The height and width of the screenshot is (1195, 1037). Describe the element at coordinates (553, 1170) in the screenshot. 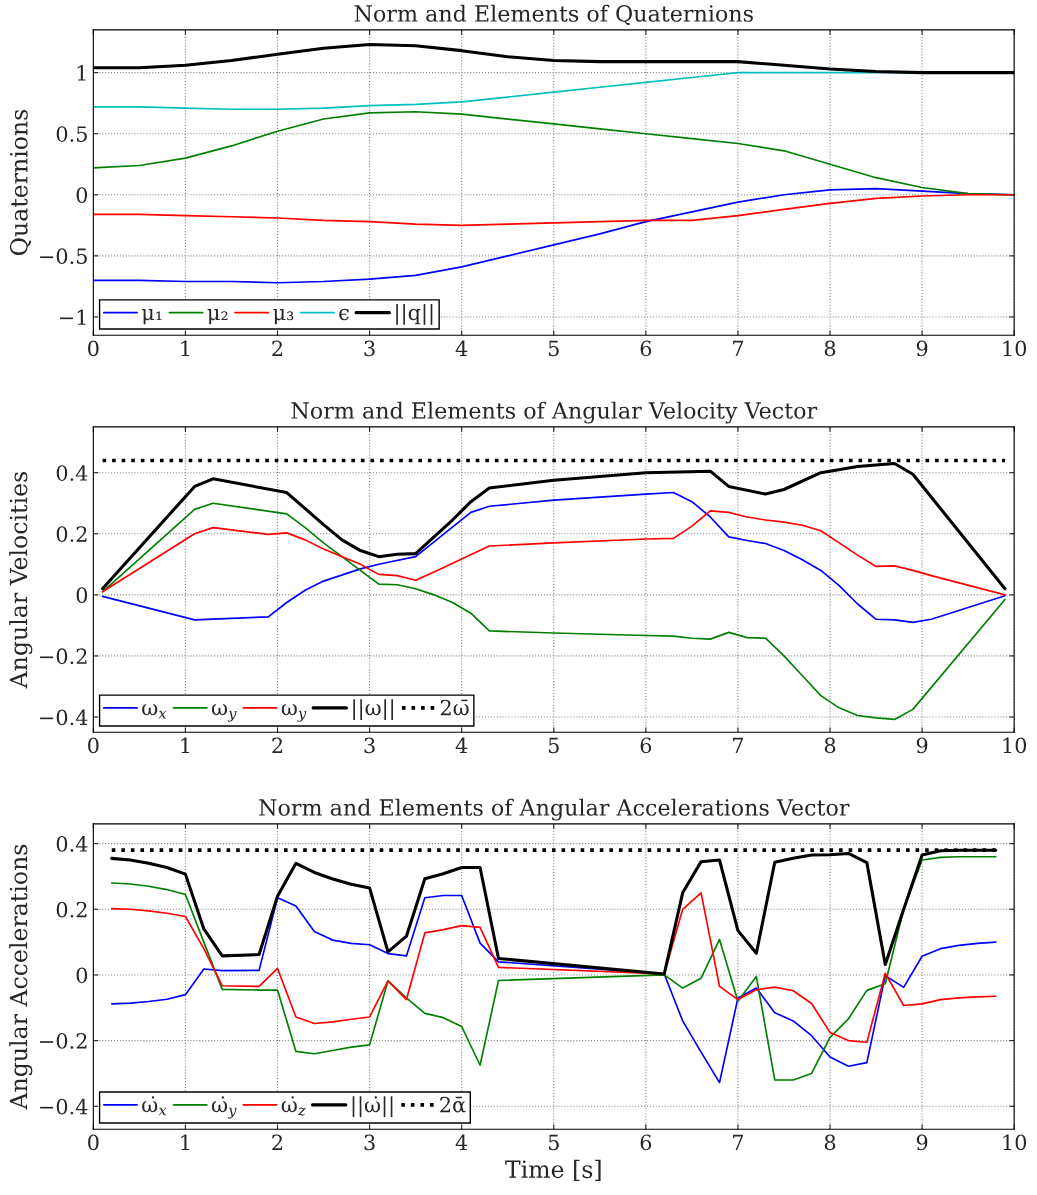

I see `x-axis-title: Time [s]` at that location.